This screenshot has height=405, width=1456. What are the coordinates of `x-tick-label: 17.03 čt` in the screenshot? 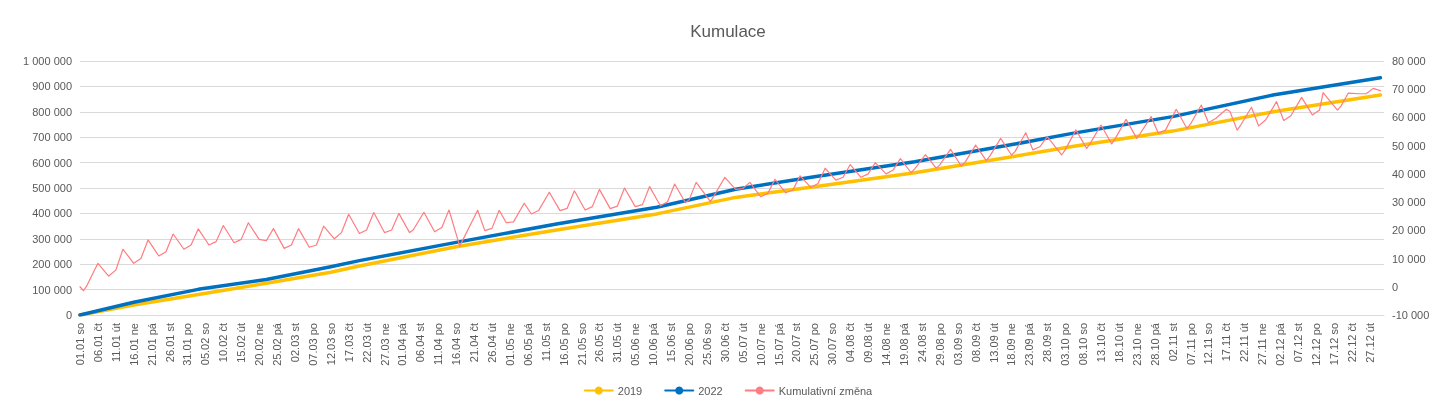 It's located at (348, 343).